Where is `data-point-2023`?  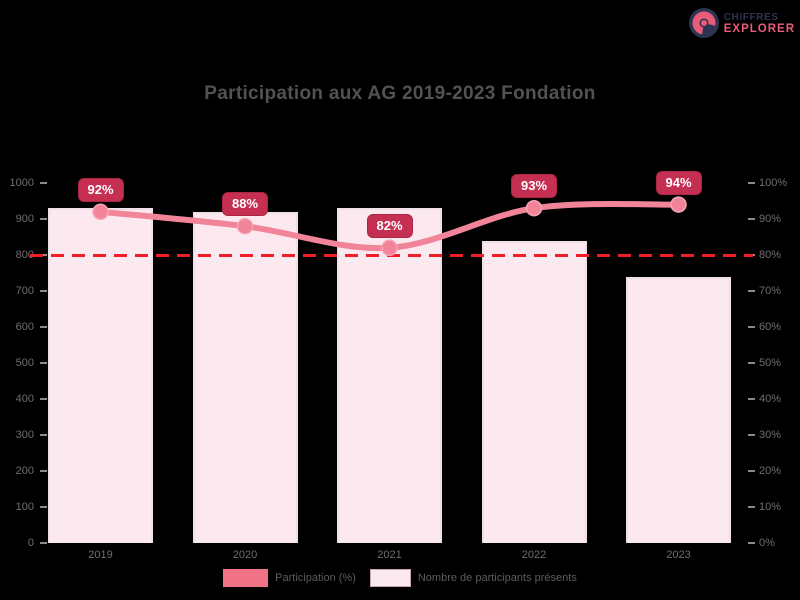 data-point-2023 is located at coordinates (678, 204).